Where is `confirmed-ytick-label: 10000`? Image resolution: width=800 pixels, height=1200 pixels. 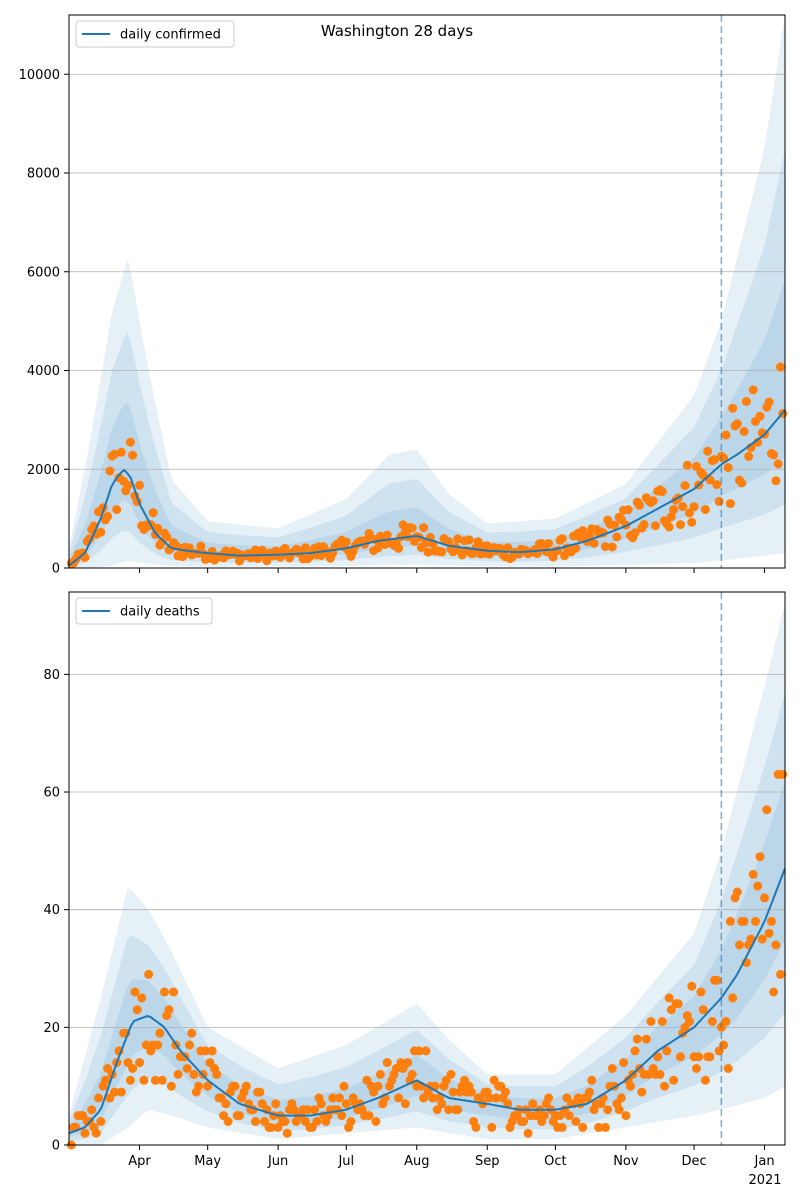 confirmed-ytick-label: 10000 is located at coordinates (39, 75).